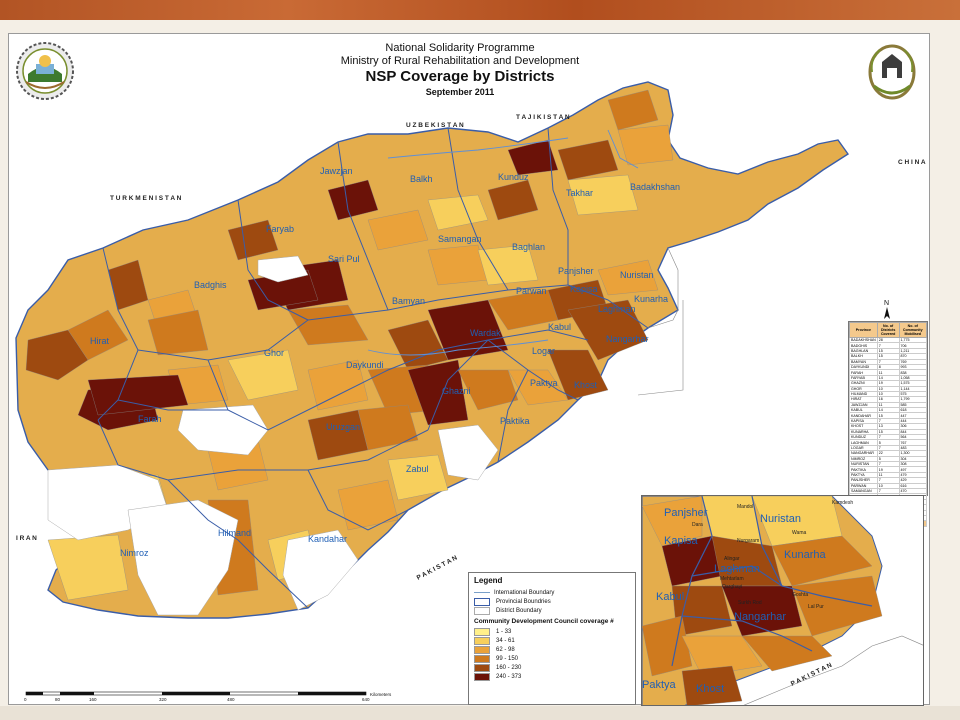 This screenshot has width=960, height=720. Describe the element at coordinates (800, 595) in the screenshot. I see `inset-district-goshta: Goshta` at that location.